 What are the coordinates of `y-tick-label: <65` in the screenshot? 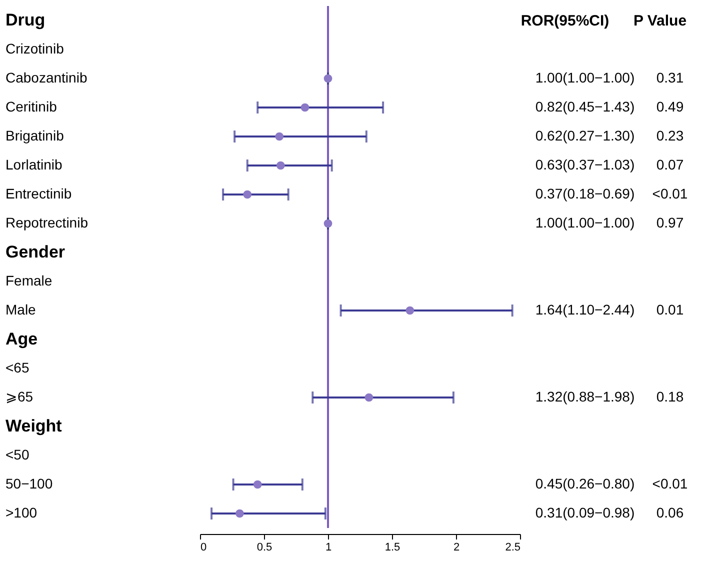 It's located at (18, 368).